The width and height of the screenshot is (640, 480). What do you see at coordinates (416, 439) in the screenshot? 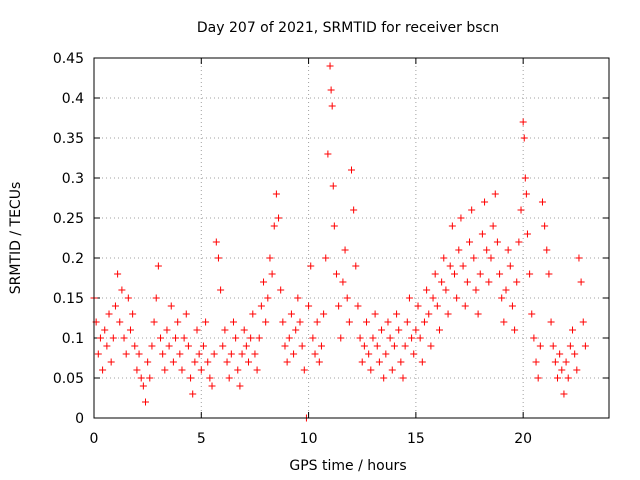
I see `x-tick-label: 15` at bounding box center [416, 439].